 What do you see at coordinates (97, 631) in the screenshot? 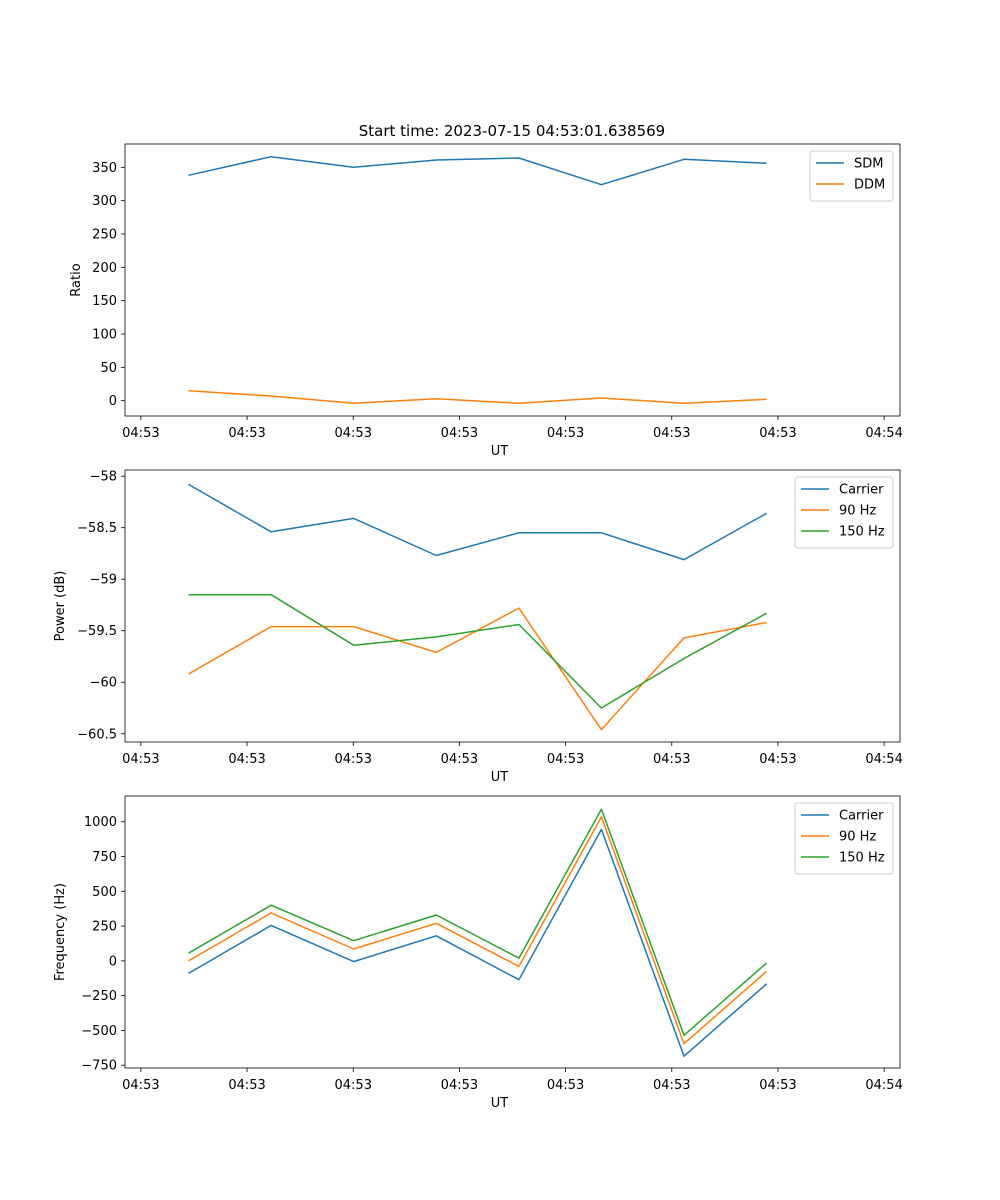
I see `y-tick-label: −59.5` at bounding box center [97, 631].